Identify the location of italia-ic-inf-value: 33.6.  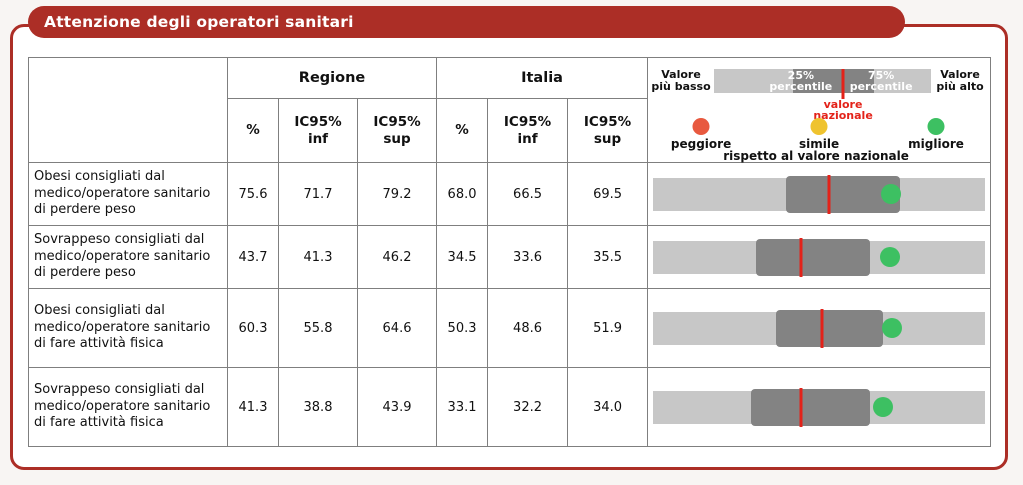
(528, 257).